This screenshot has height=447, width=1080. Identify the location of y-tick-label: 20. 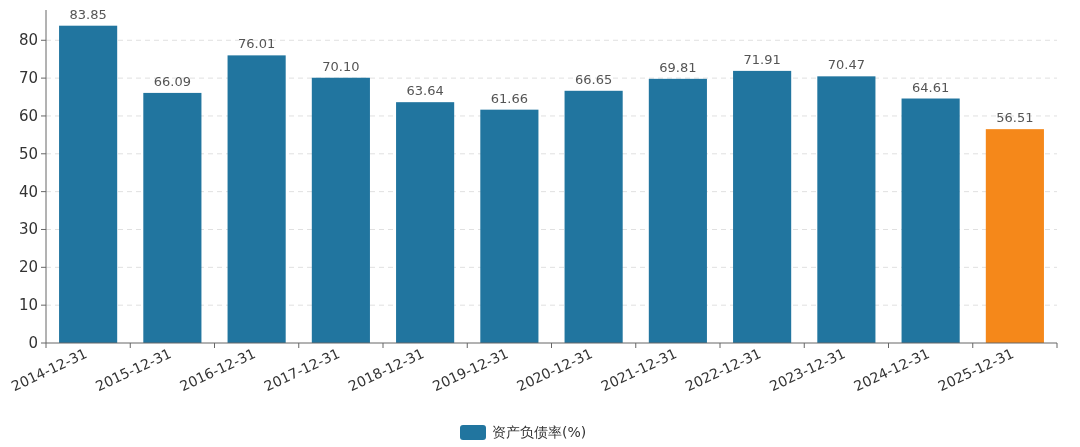
(28, 267).